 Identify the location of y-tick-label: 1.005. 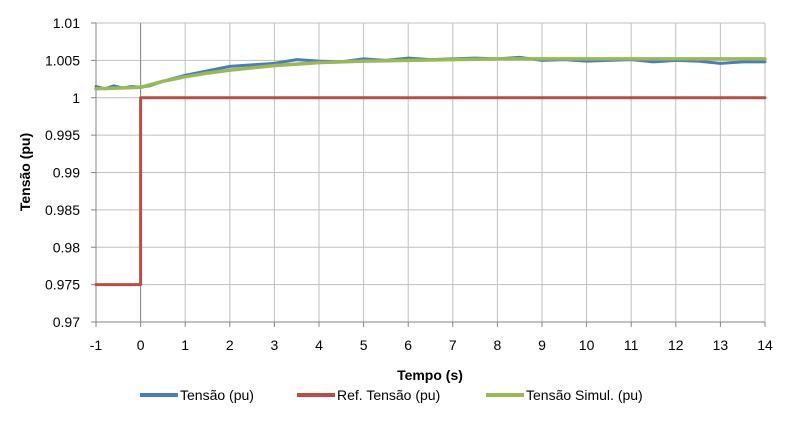
(62, 60).